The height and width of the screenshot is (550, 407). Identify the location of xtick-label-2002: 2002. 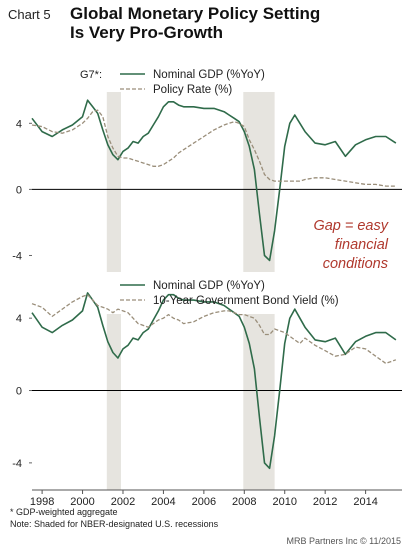
(123, 502).